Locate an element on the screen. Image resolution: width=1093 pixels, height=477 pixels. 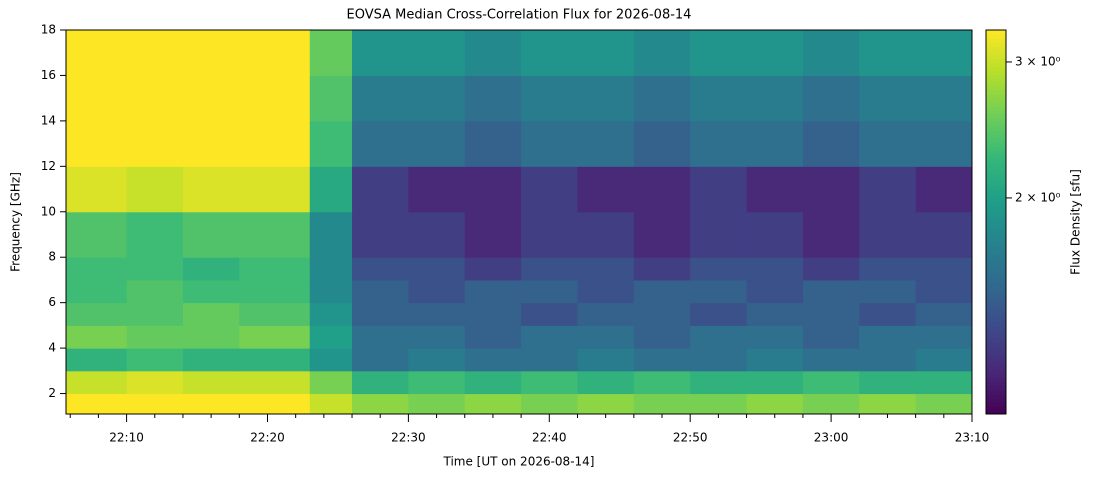
x-tick-label: 22:50 is located at coordinates (690, 438).